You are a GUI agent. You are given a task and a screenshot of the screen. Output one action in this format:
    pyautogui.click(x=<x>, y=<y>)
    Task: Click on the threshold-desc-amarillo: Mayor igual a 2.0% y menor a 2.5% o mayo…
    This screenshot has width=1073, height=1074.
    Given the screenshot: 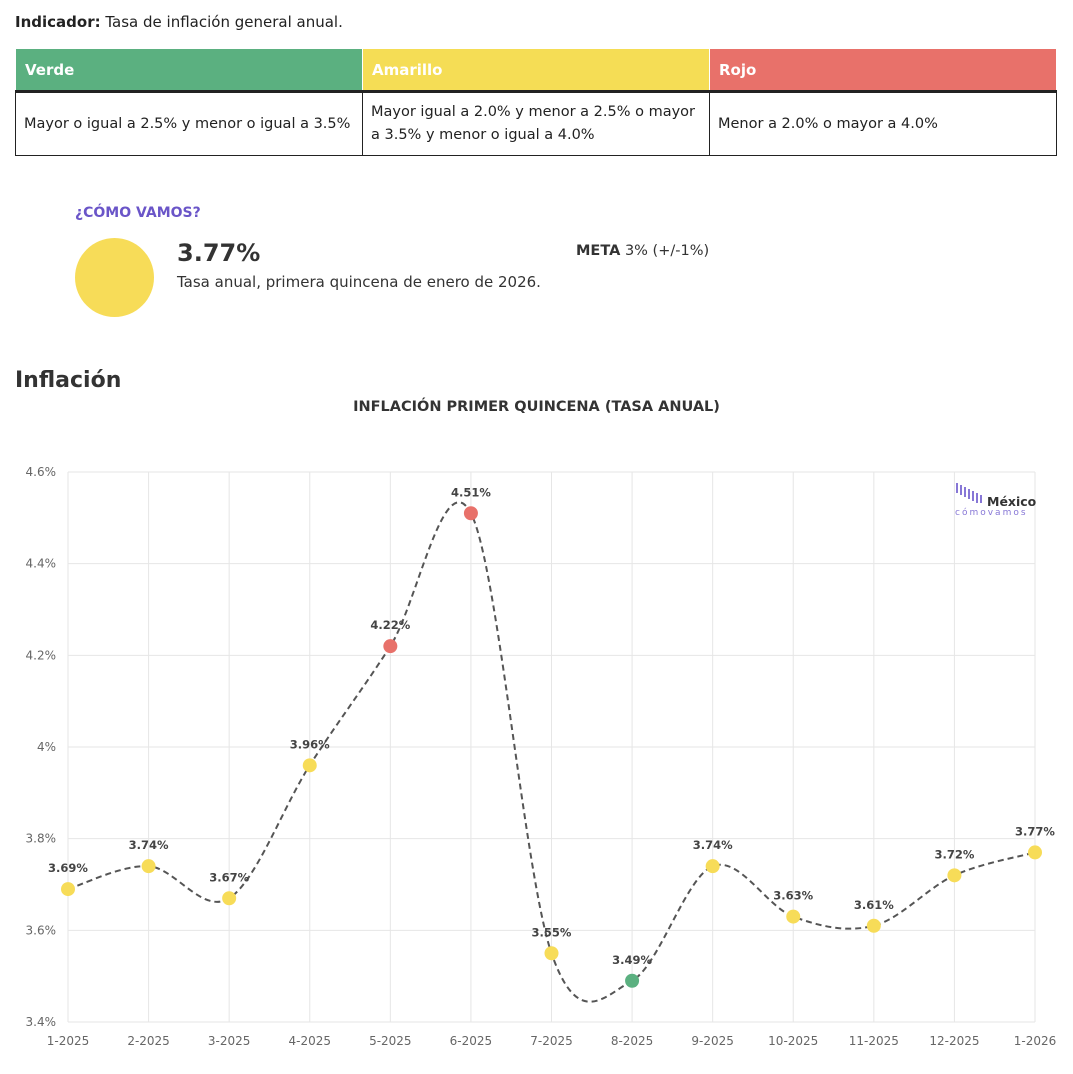 What is the action you would take?
    pyautogui.click(x=536, y=123)
    